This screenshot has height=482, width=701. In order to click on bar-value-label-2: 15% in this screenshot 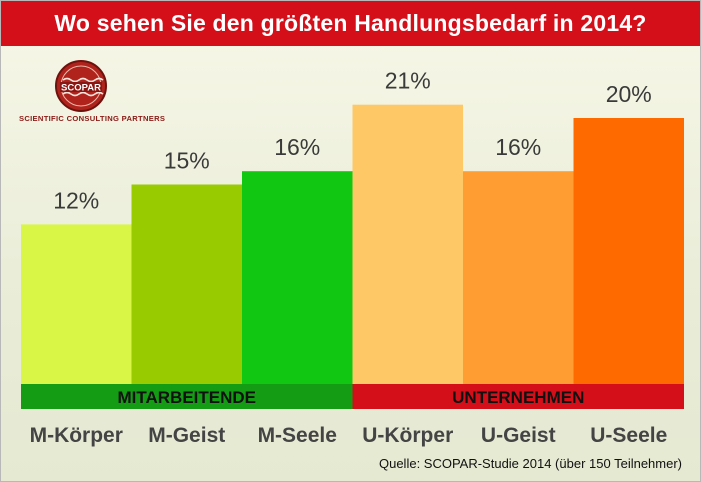, I will do `click(187, 161)`.